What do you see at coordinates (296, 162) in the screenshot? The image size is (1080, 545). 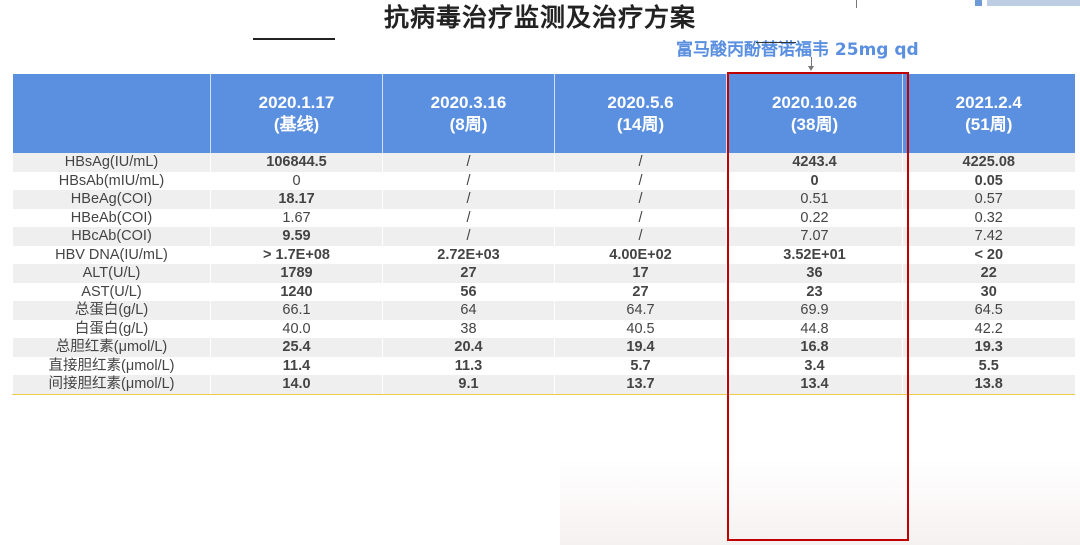 I see `value-cell: 106844.5` at bounding box center [296, 162].